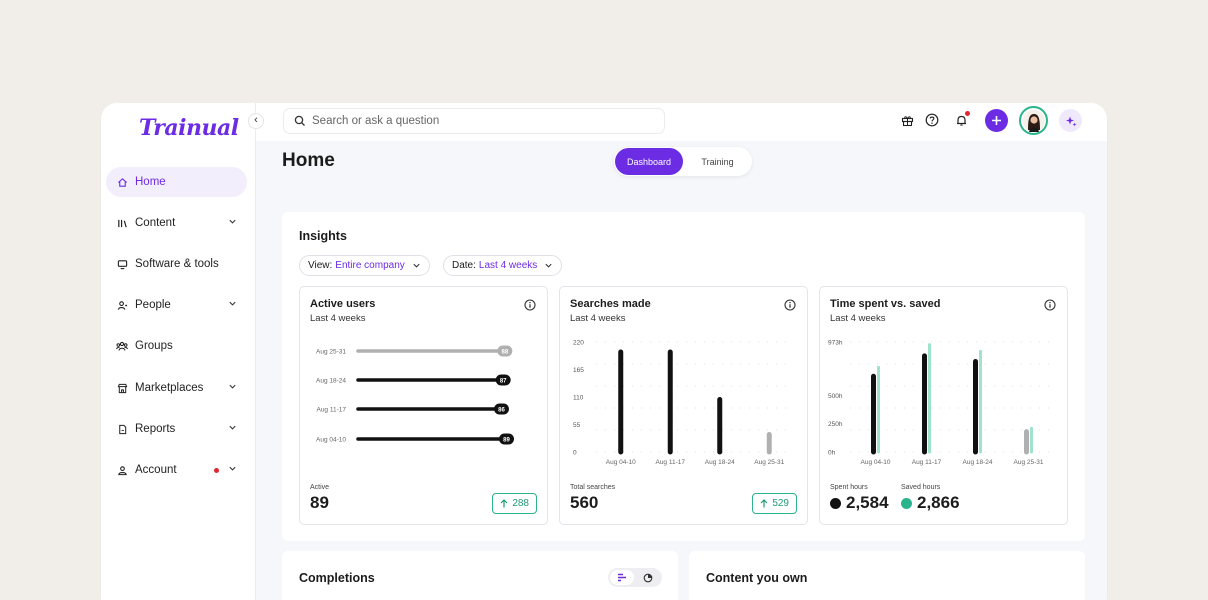 This screenshot has height=600, width=1208. I want to click on date-filter-dropdown: Date: Last 4 weeks, so click(503, 265).